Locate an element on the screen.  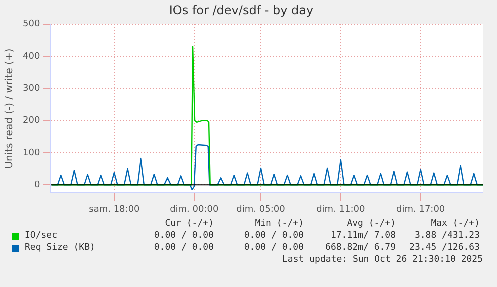
text: 668.82m/ 6.79 is located at coordinates (360, 248).